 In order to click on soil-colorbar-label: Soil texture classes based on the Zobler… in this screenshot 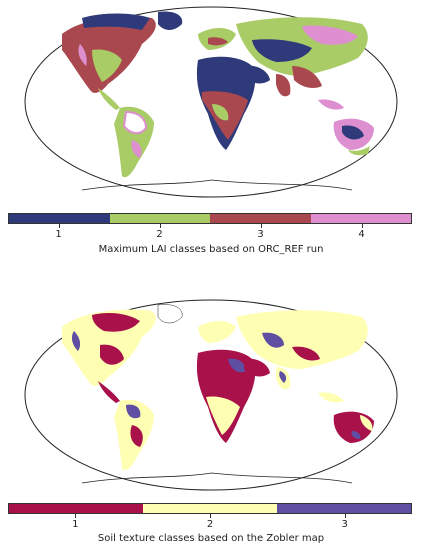, I will do `click(211, 538)`.